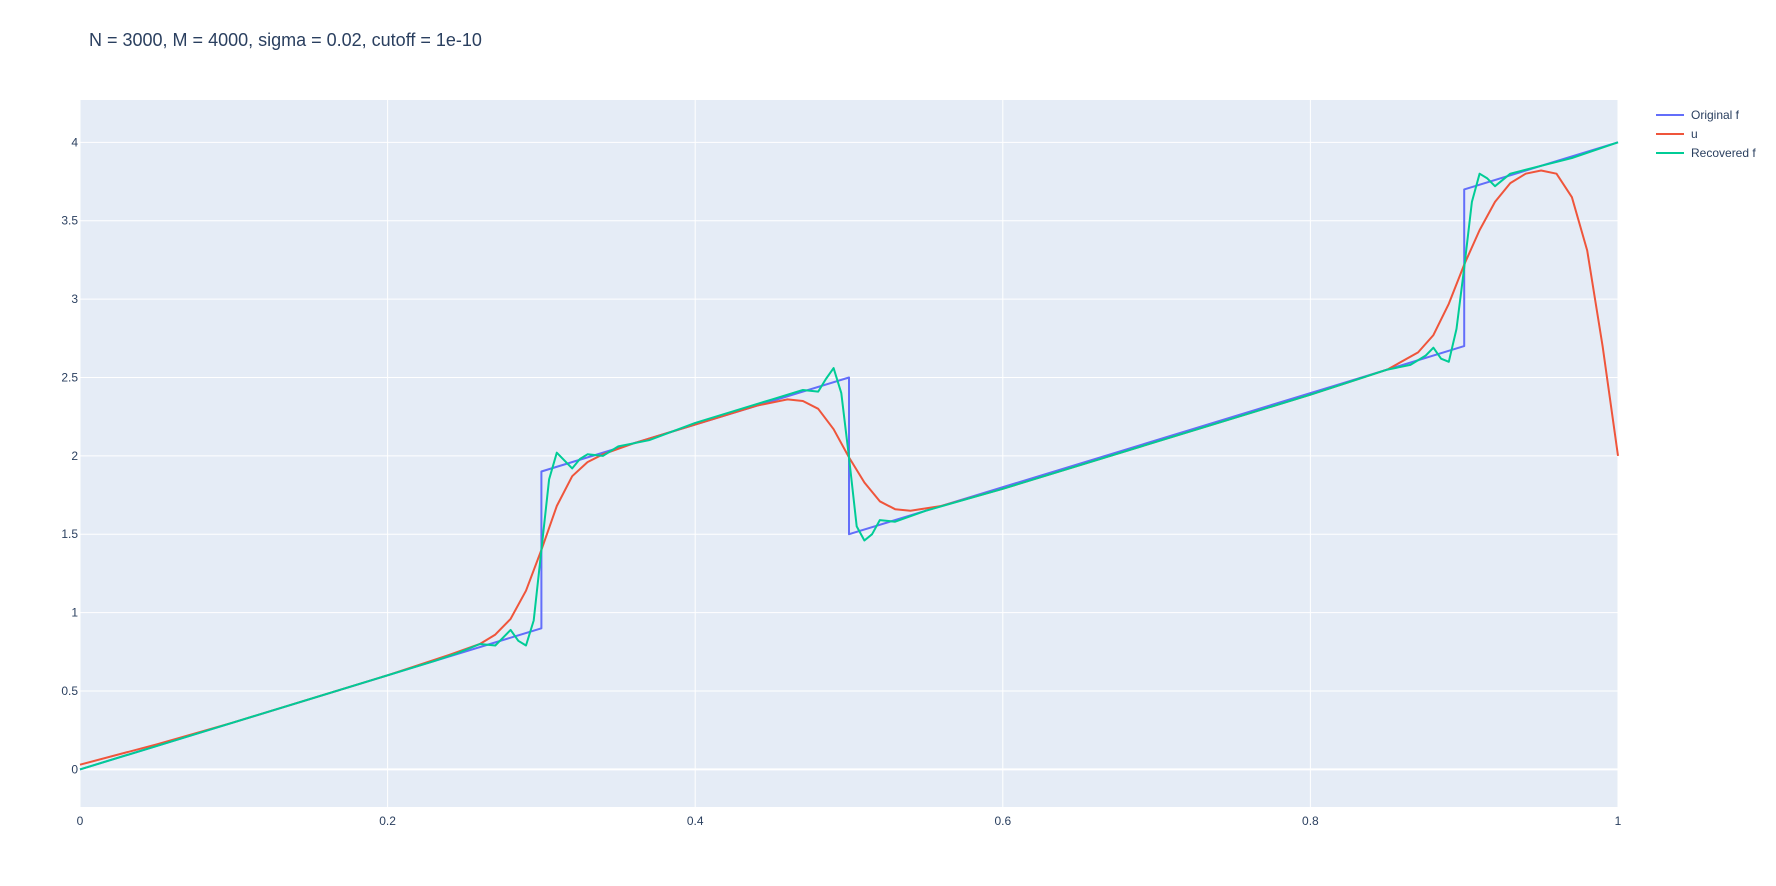 This screenshot has width=1776, height=886. Describe the element at coordinates (69, 221) in the screenshot. I see `y-tick-label: 3.5` at that location.